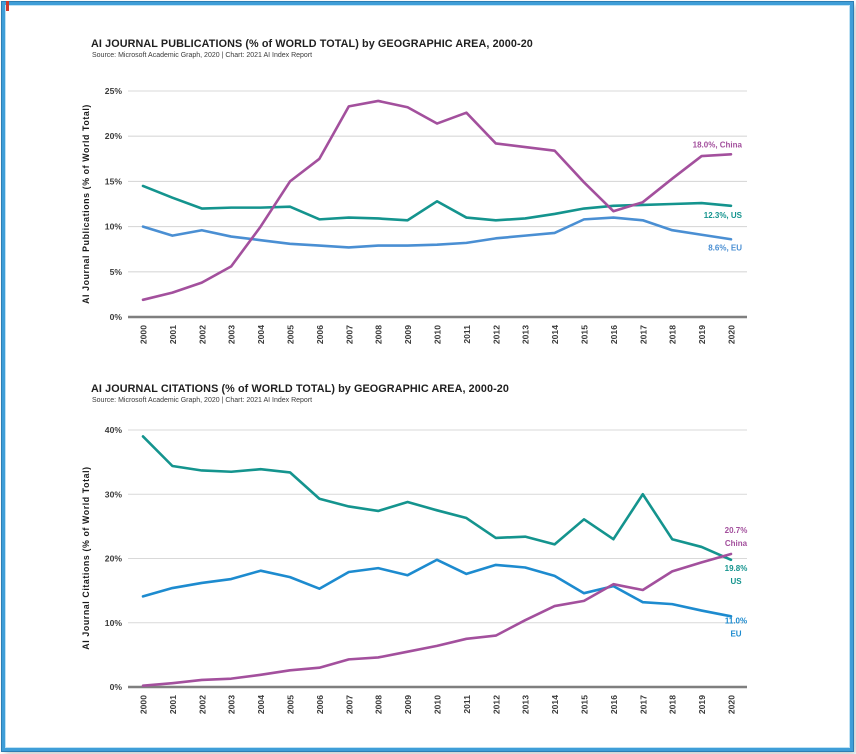  I want to click on end-label-china: 18.0%, China, so click(718, 144).